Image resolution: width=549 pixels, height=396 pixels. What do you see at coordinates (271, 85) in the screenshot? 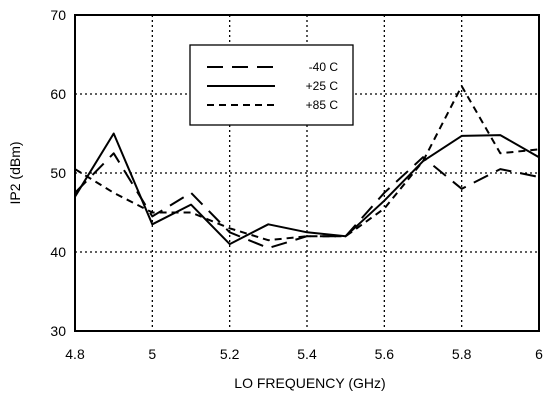
I see `legend: -40 C +25 C +85 C` at bounding box center [271, 85].